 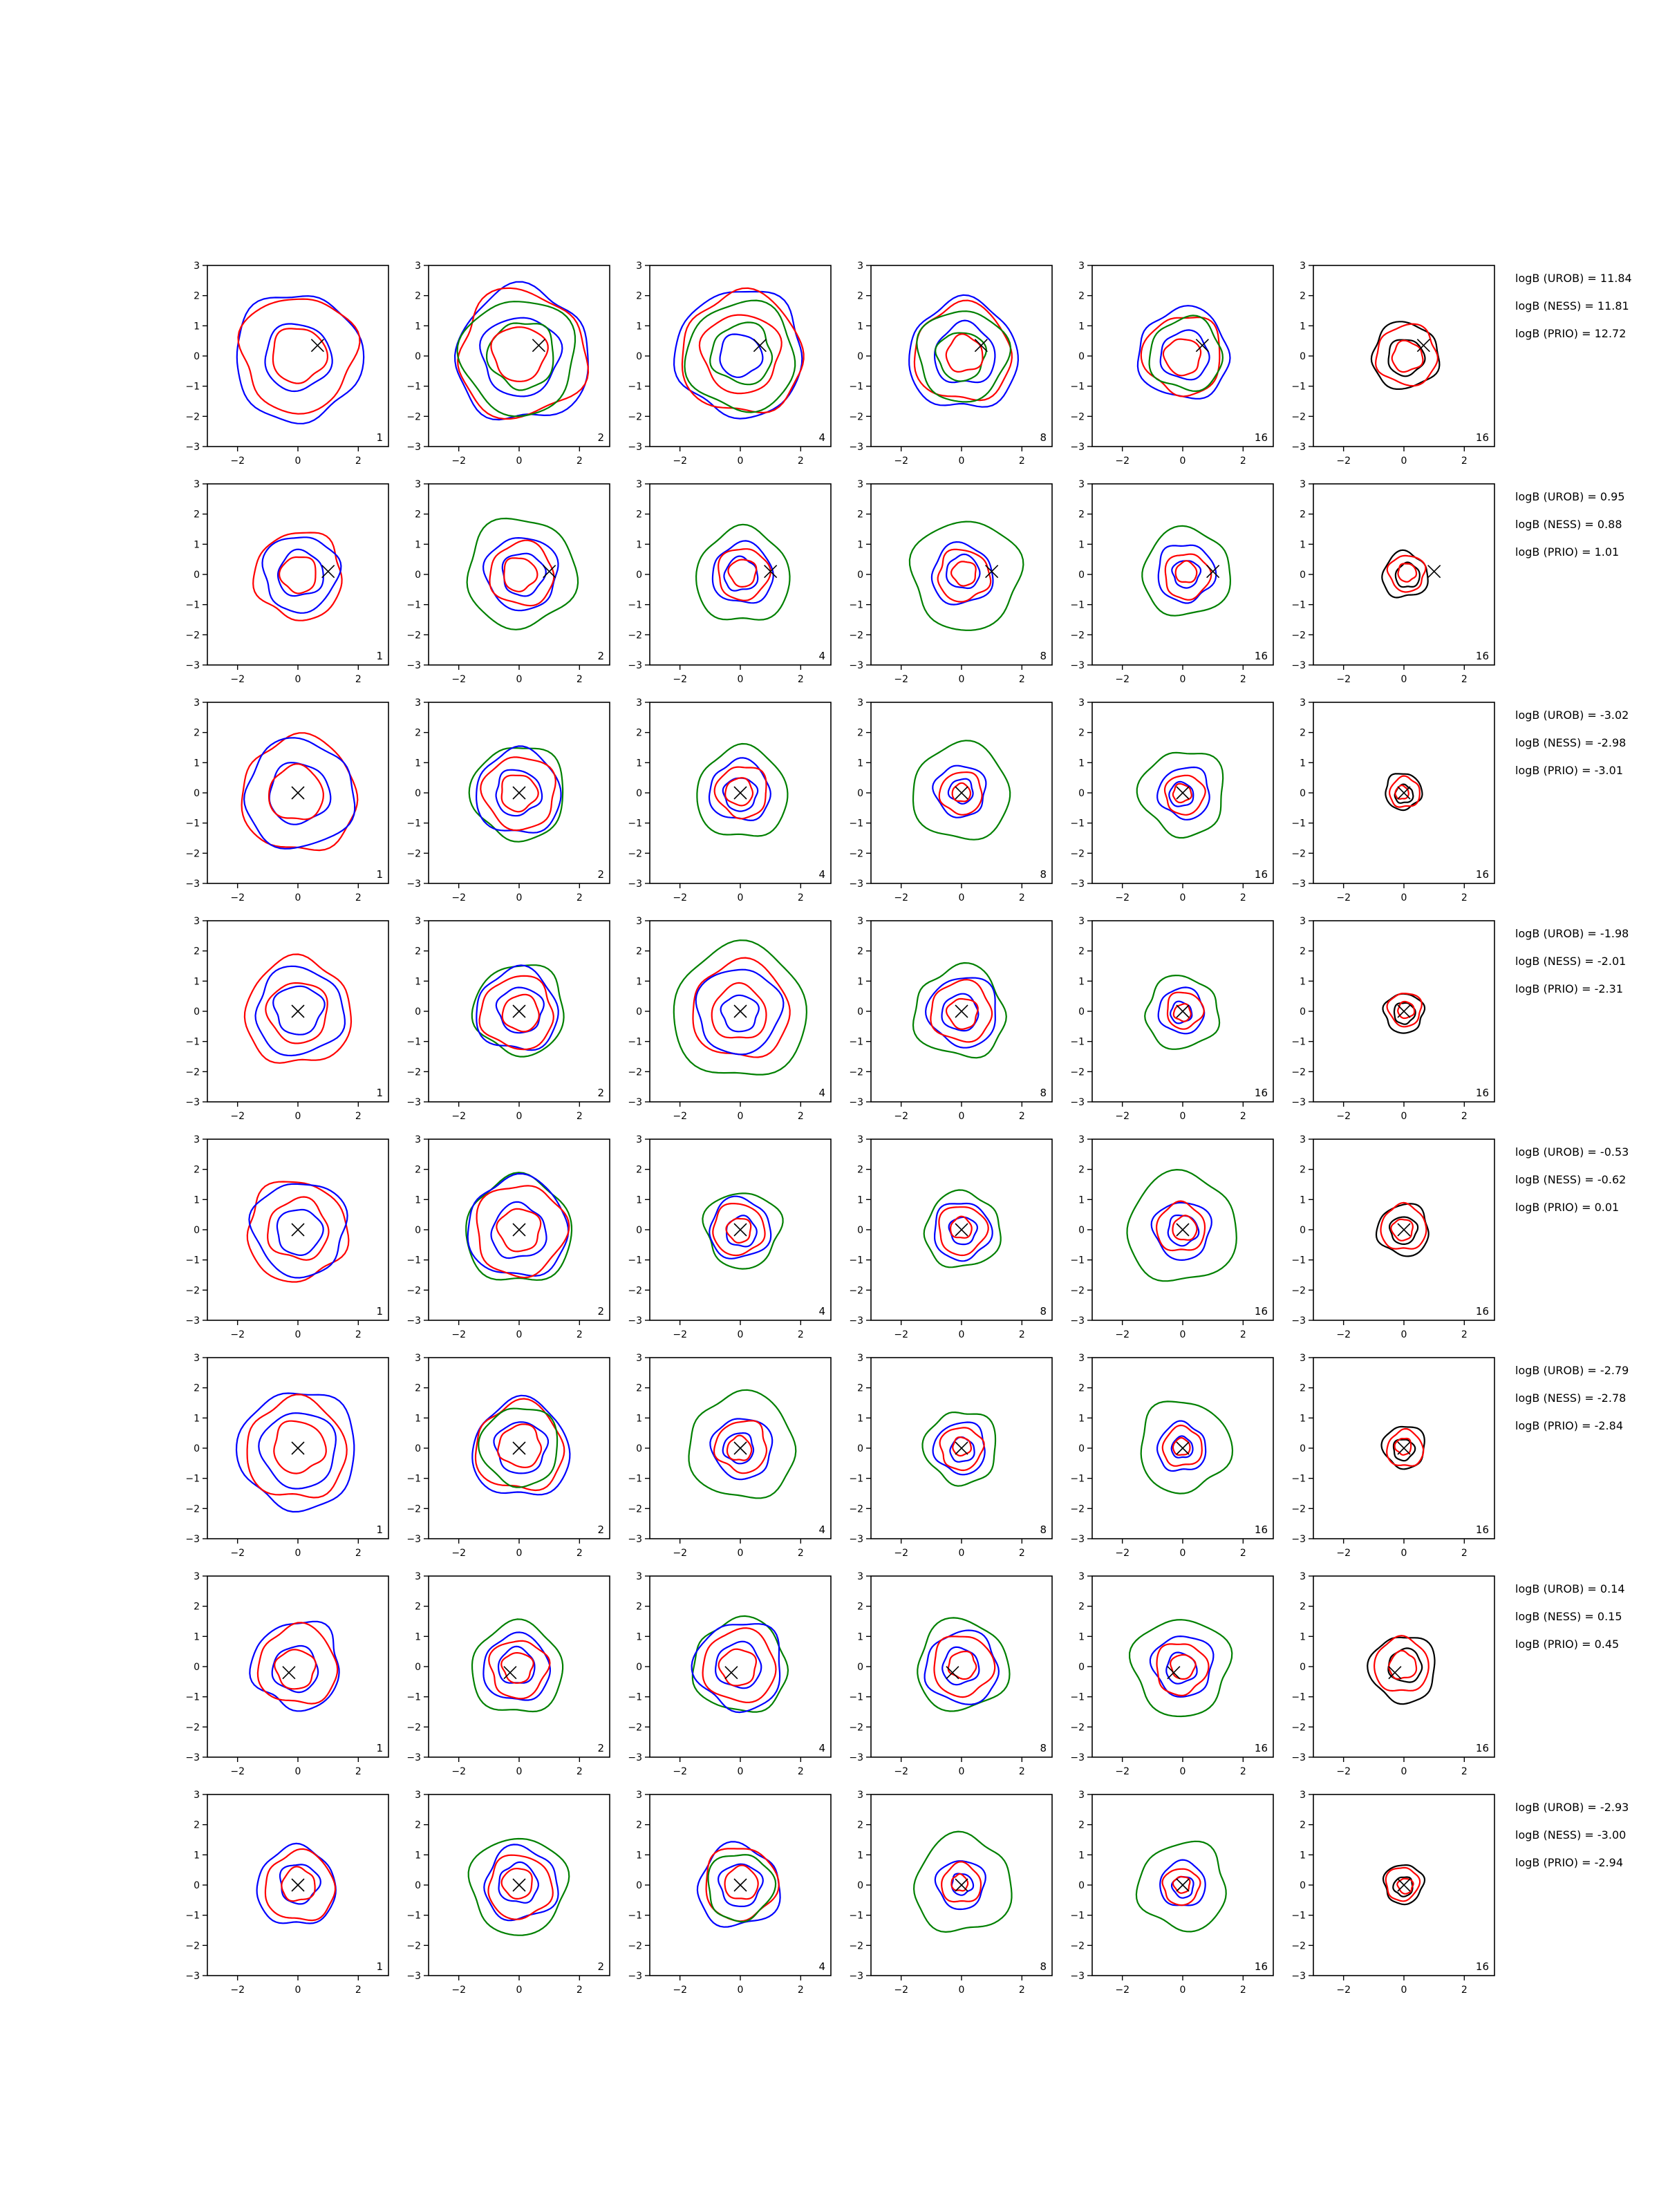 What do you see at coordinates (1572, 1370) in the screenshot?
I see `logb-annotation: logB (UROB) = -2.79` at bounding box center [1572, 1370].